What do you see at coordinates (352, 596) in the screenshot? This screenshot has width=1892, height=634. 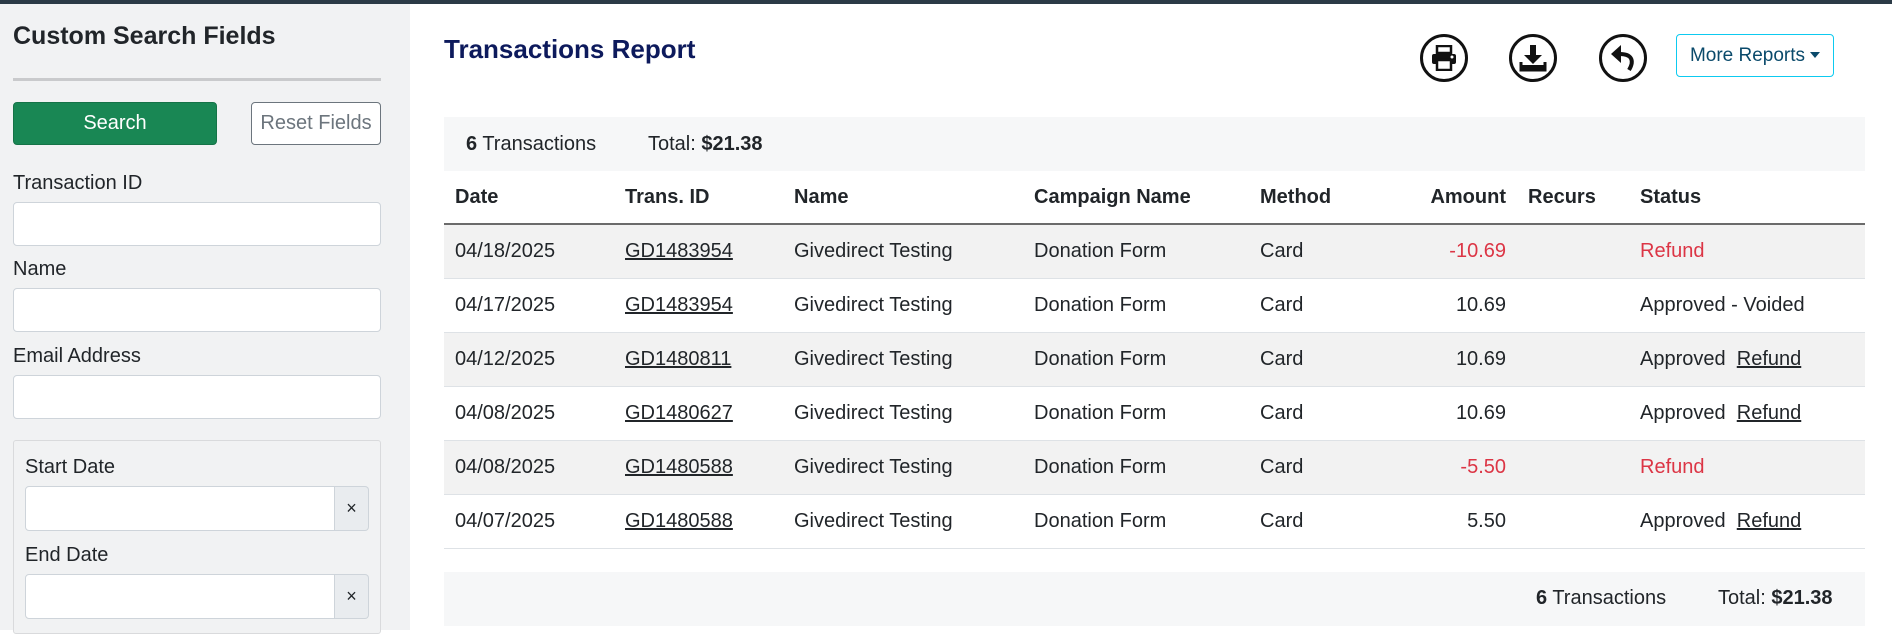 I see `end-date-clear-button: ×` at bounding box center [352, 596].